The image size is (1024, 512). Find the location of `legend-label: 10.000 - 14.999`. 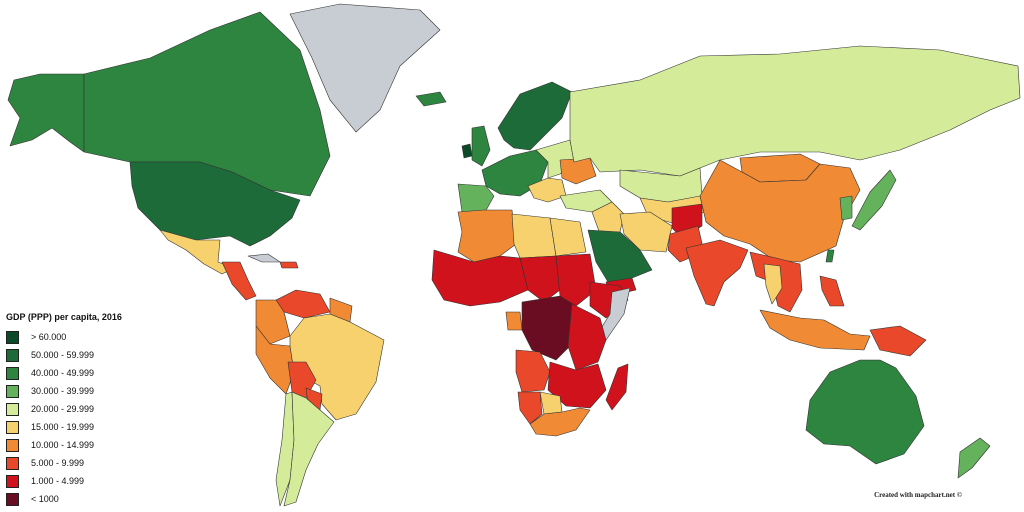

legend-label: 10.000 - 14.999 is located at coordinates (63, 445).